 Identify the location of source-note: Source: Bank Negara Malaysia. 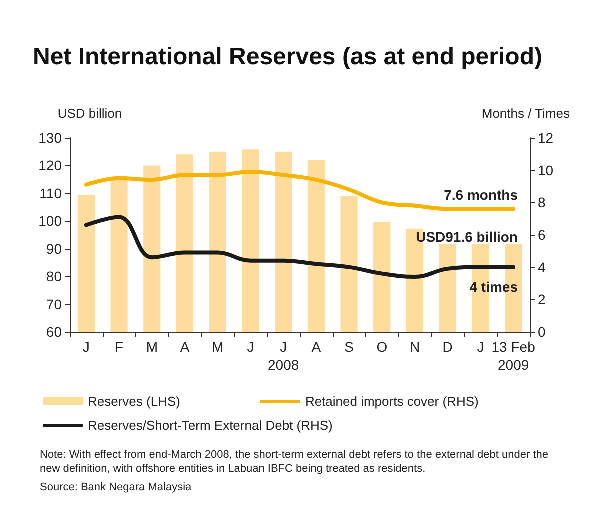
(116, 488).